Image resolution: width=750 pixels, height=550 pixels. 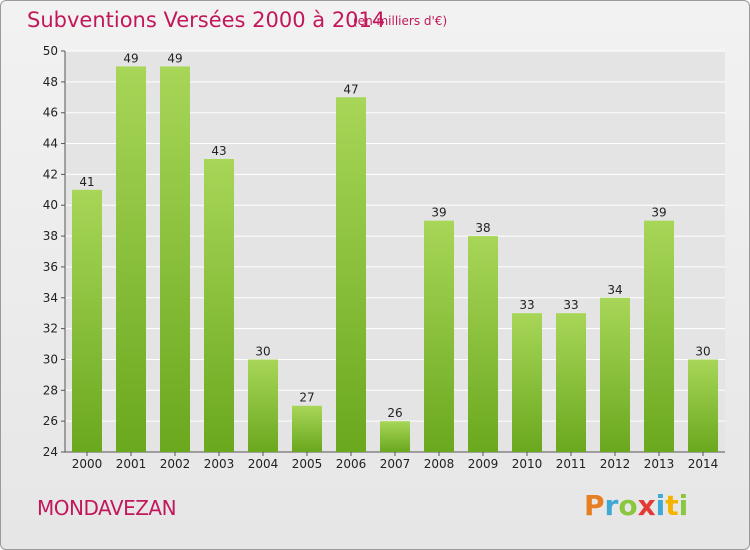 What do you see at coordinates (50, 267) in the screenshot?
I see `y-tick-label: 36` at bounding box center [50, 267].